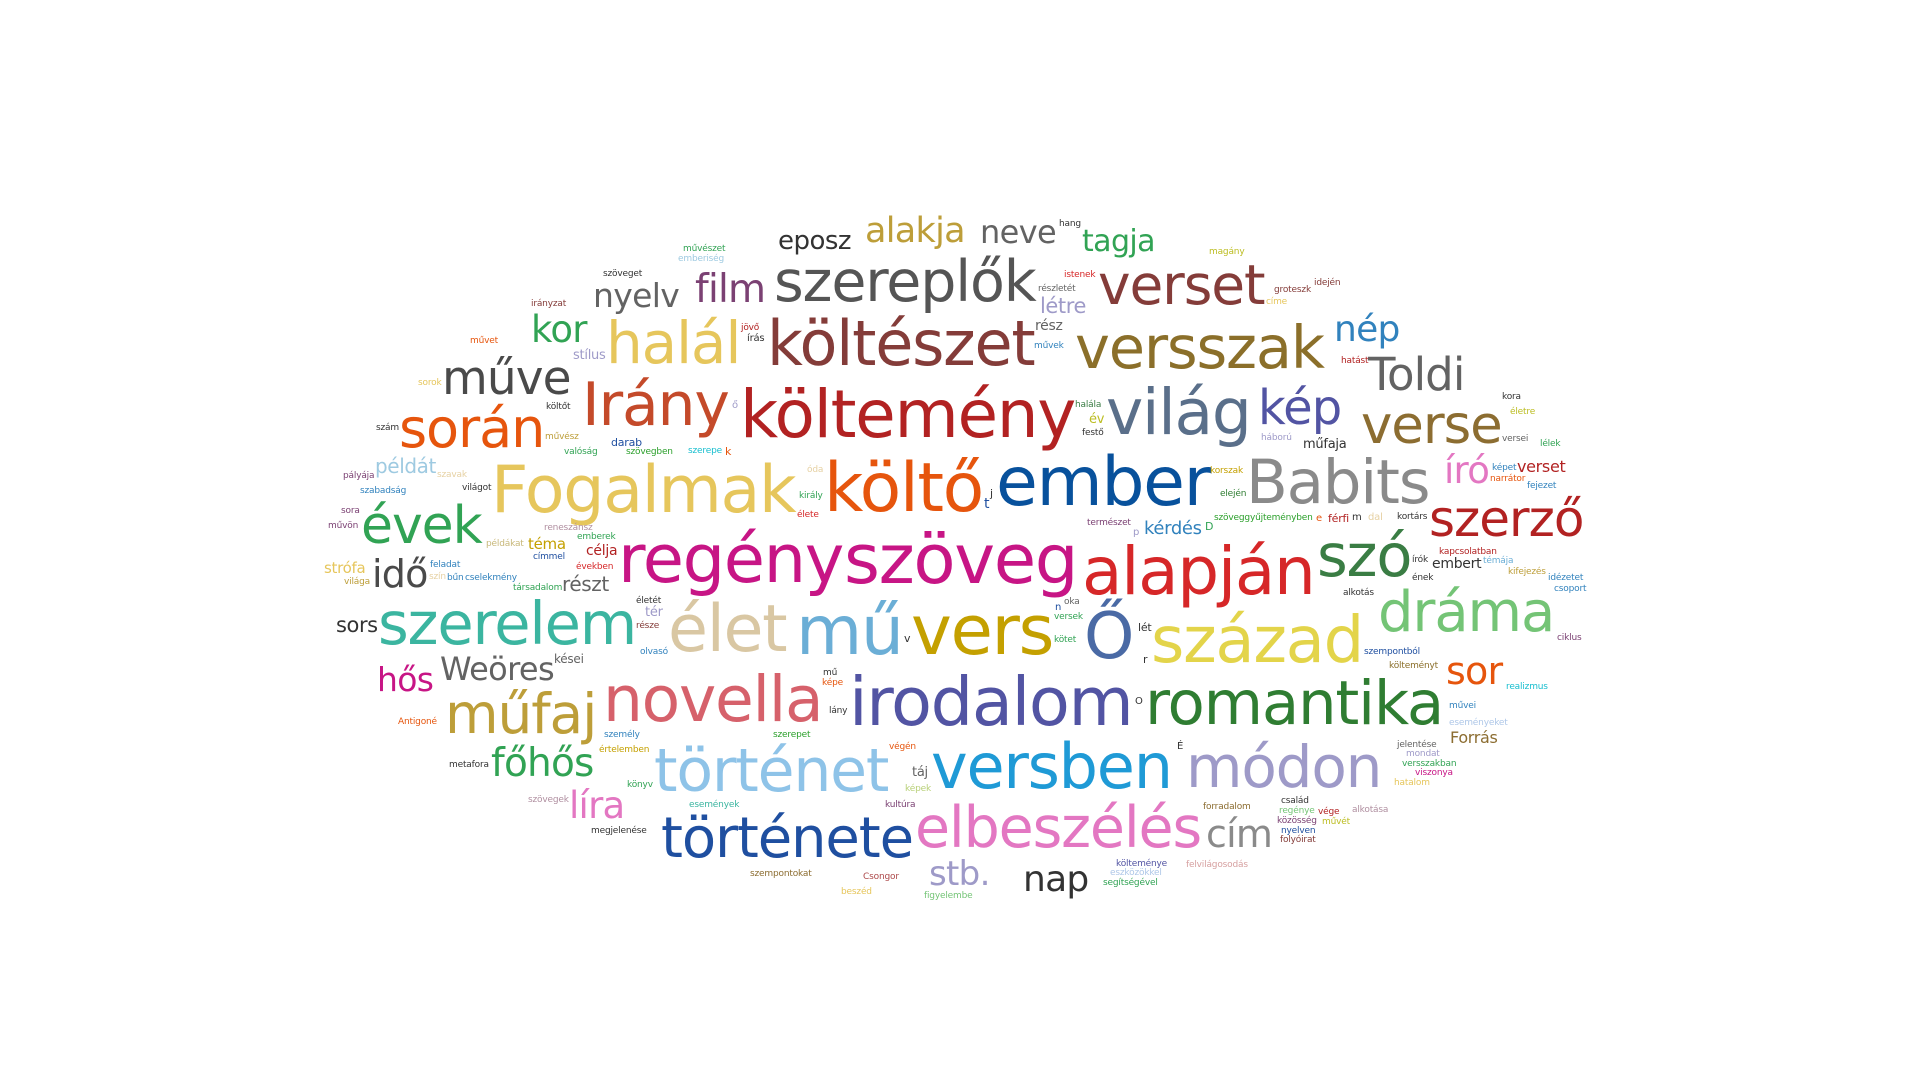  What do you see at coordinates (549, 557) in the screenshot?
I see `word: címmel` at bounding box center [549, 557].